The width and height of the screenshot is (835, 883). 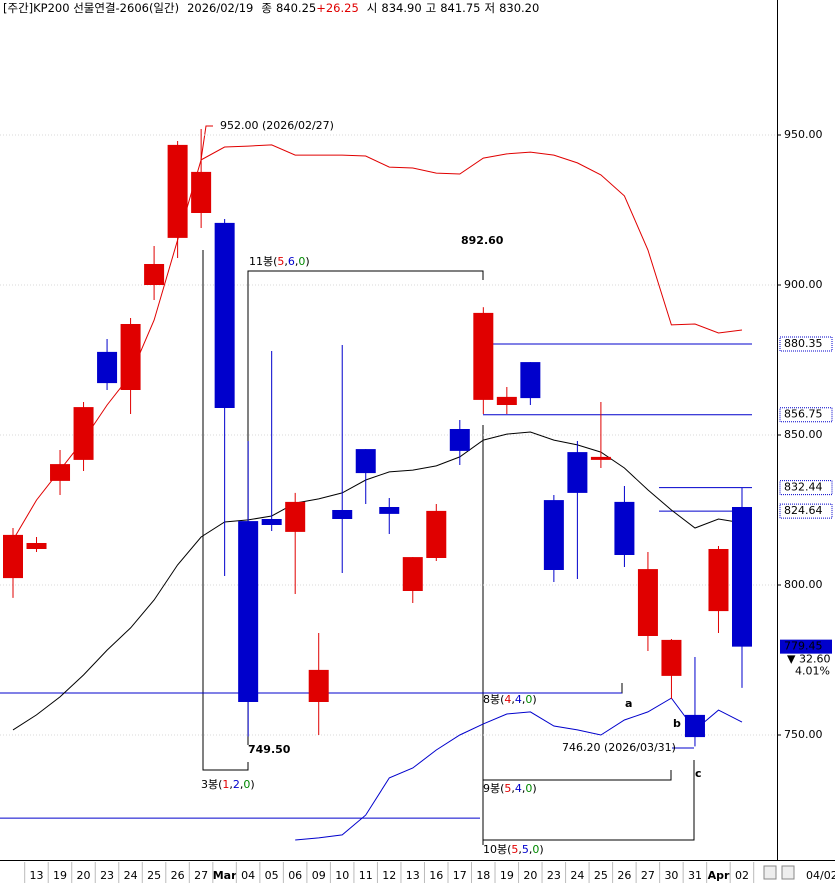 I want to click on price-label: 832.44, so click(x=803, y=487).